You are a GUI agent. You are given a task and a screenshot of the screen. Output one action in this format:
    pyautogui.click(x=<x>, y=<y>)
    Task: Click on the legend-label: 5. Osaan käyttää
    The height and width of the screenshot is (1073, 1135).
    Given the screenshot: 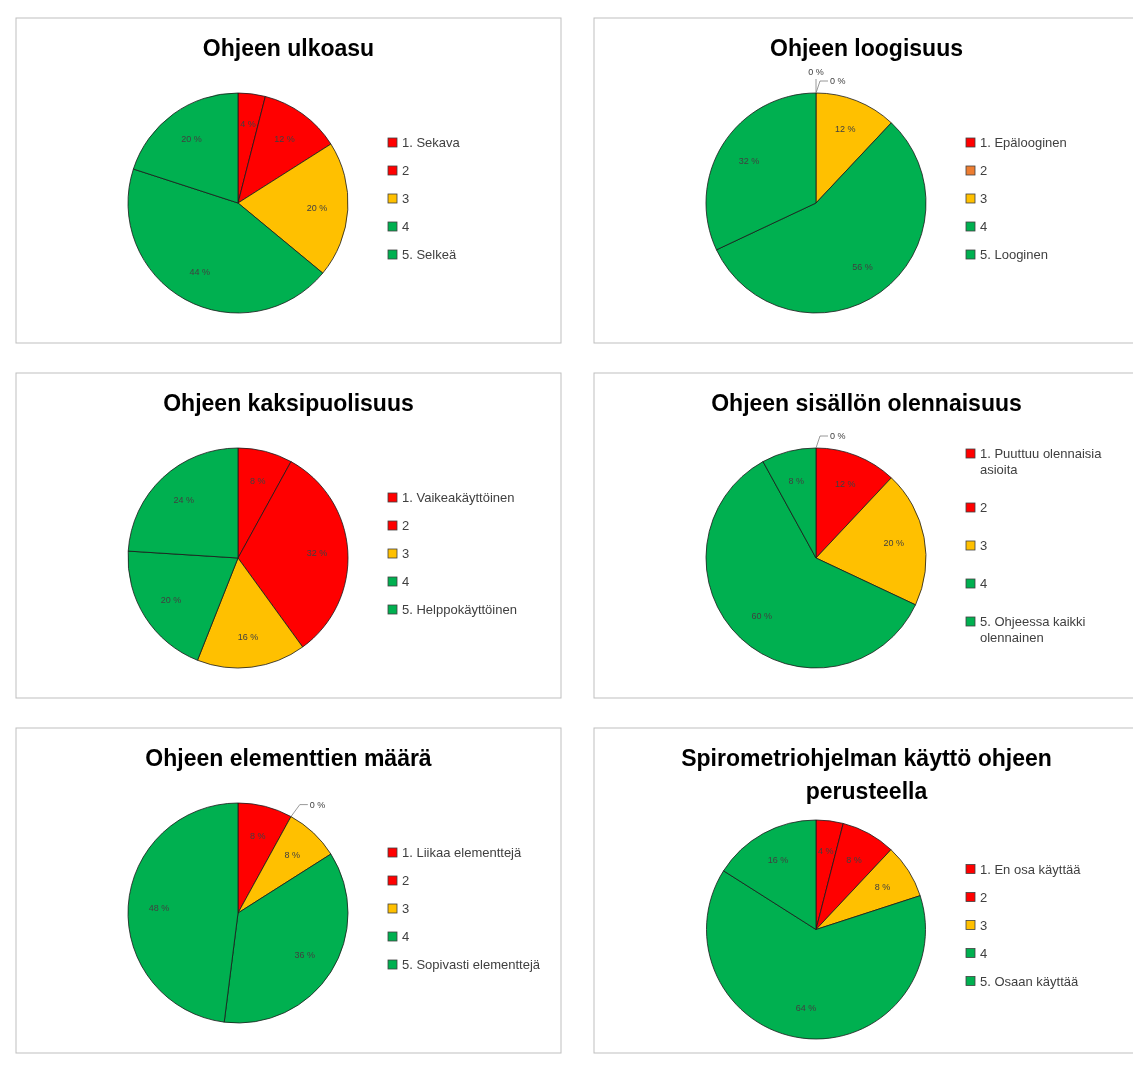 What is the action you would take?
    pyautogui.click(x=1030, y=981)
    